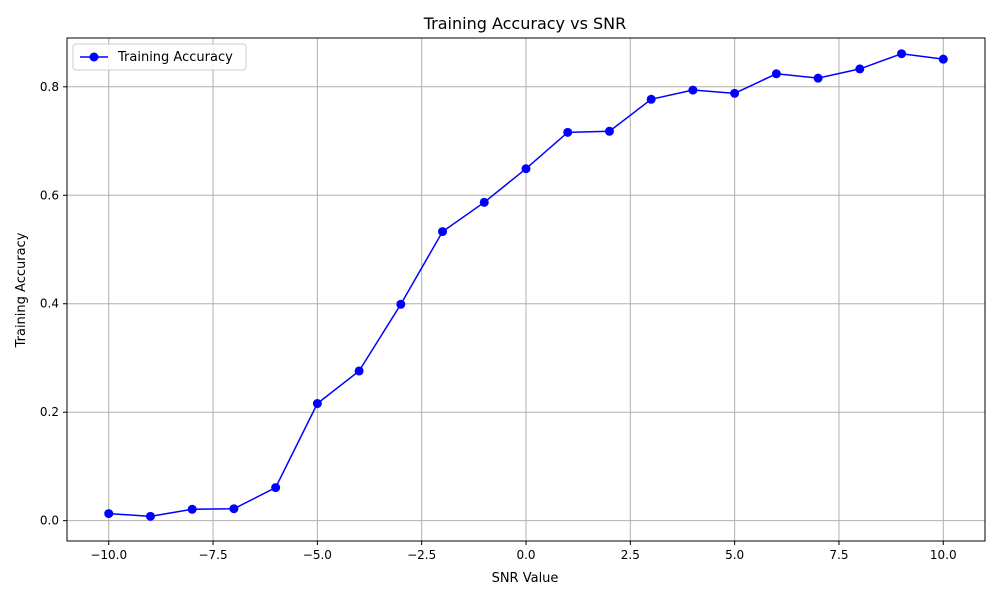  I want to click on y-tick-label: 0.2, so click(49, 412).